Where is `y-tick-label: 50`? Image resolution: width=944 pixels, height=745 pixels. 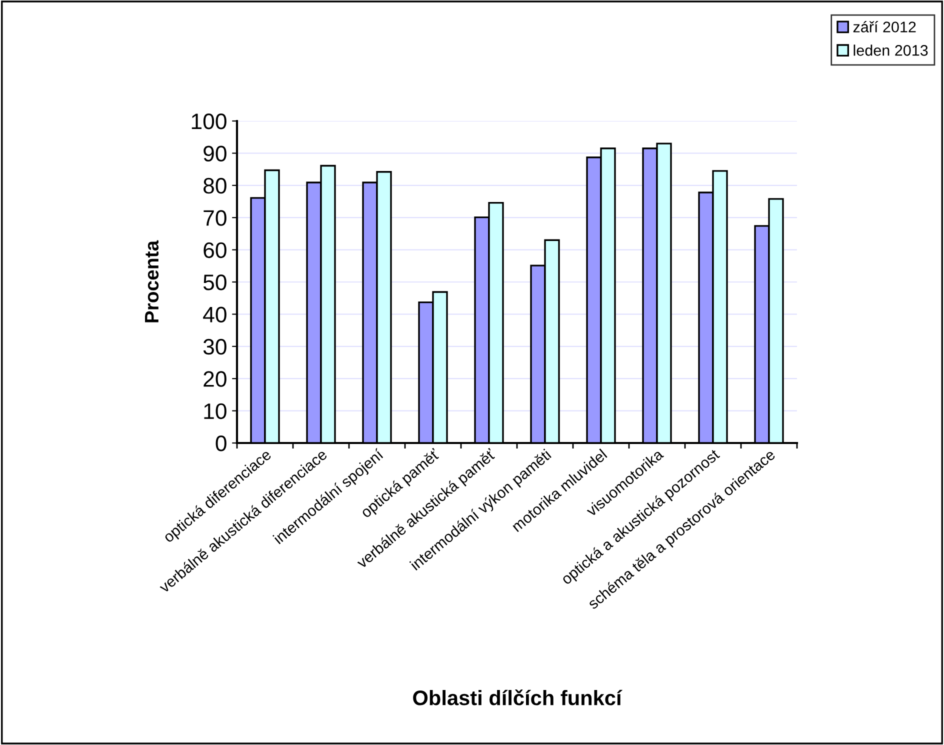
y-tick-label: 50 is located at coordinates (214, 282).